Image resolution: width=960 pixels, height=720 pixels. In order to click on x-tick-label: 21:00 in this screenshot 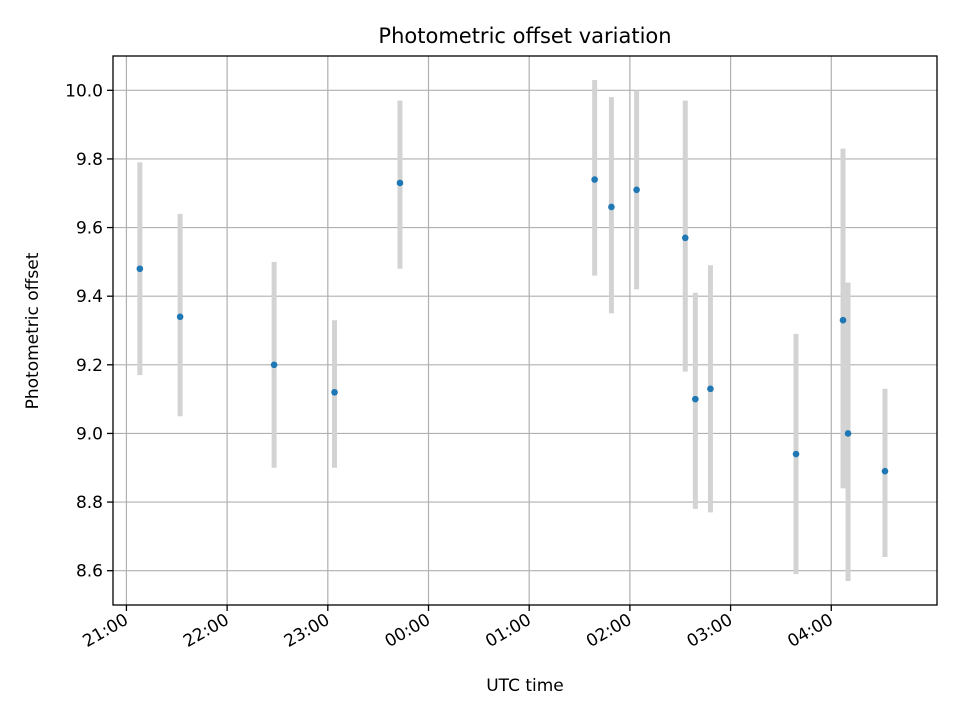, I will do `click(105, 631)`.